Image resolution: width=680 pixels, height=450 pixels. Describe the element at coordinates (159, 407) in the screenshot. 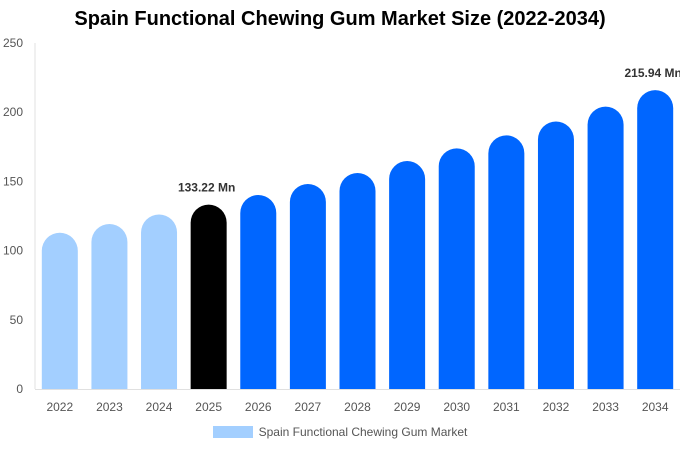

I see `x-tick-label: 2024` at that location.